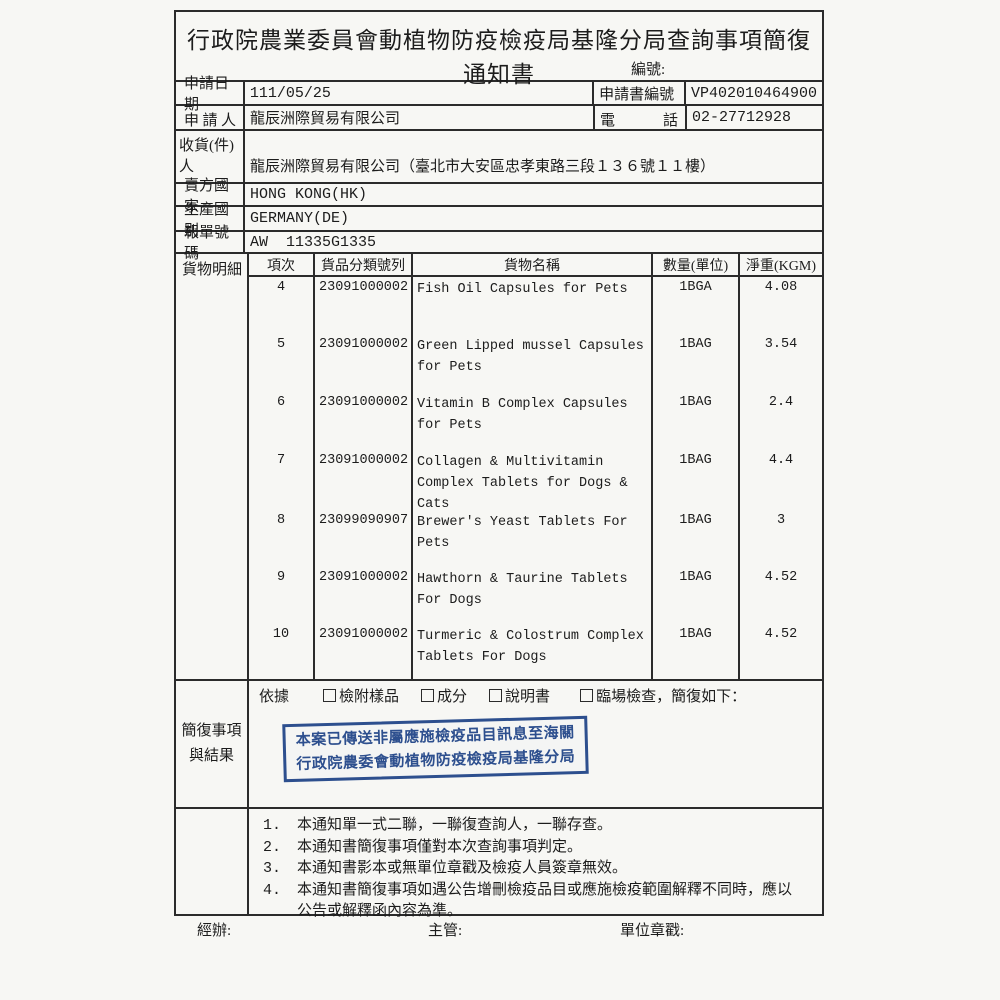 The width and height of the screenshot is (1000, 1000). I want to click on col-header-item-no: 項次, so click(281, 266).